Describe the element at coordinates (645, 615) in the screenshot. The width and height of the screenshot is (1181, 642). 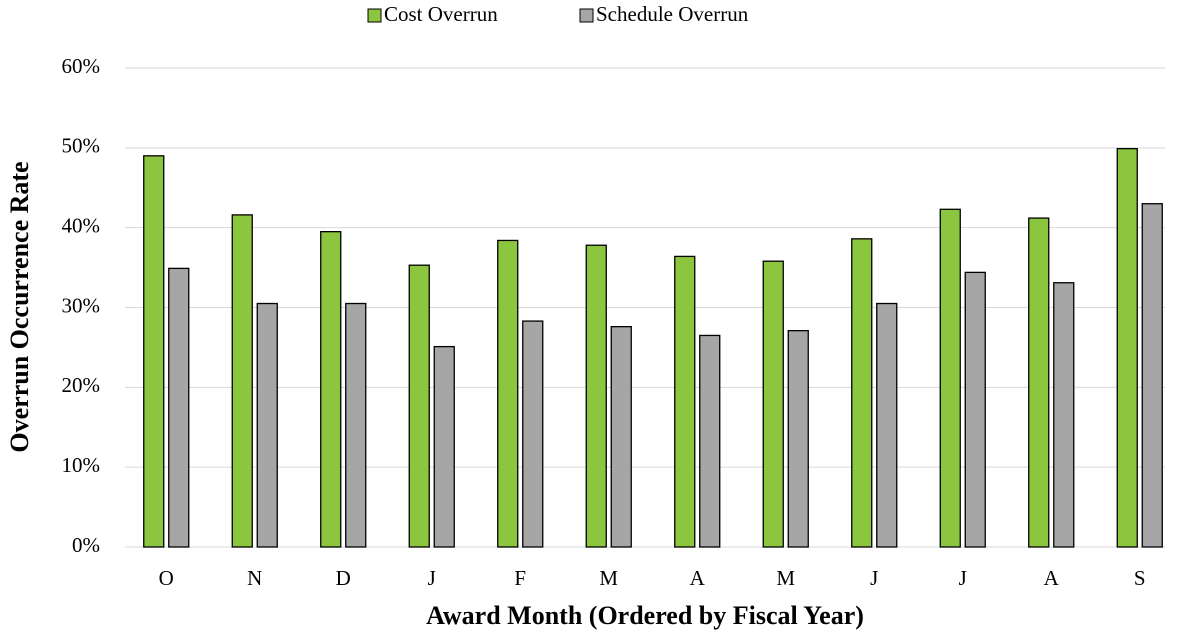
I see `x-axis-title: Award Month (Ordered by Fiscal Year)` at that location.